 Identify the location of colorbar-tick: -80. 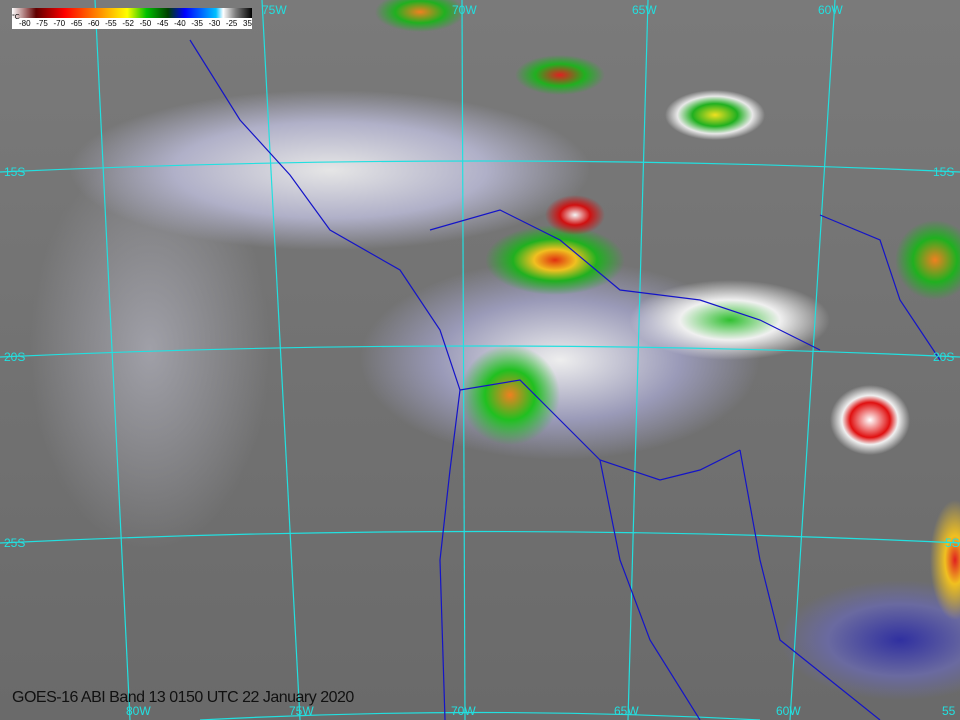
(25, 23).